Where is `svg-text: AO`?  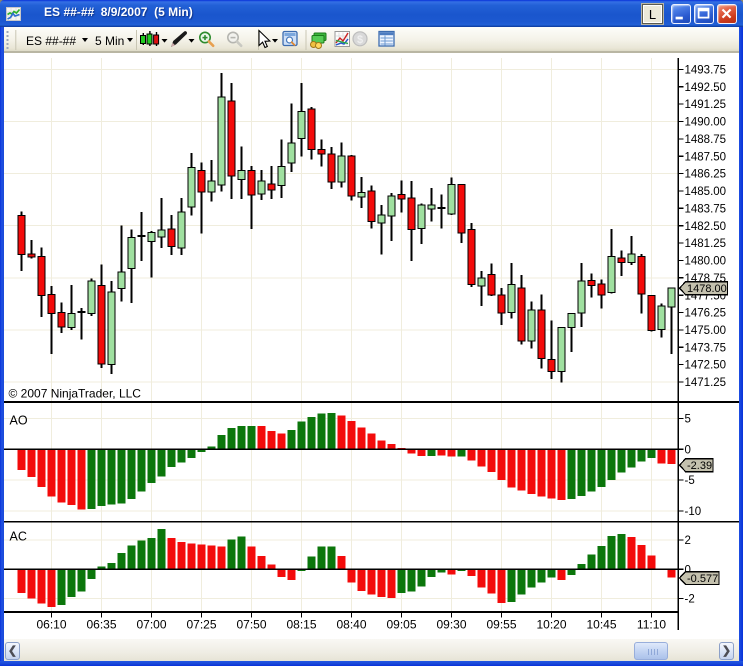 svg-text: AO is located at coordinates (19, 421).